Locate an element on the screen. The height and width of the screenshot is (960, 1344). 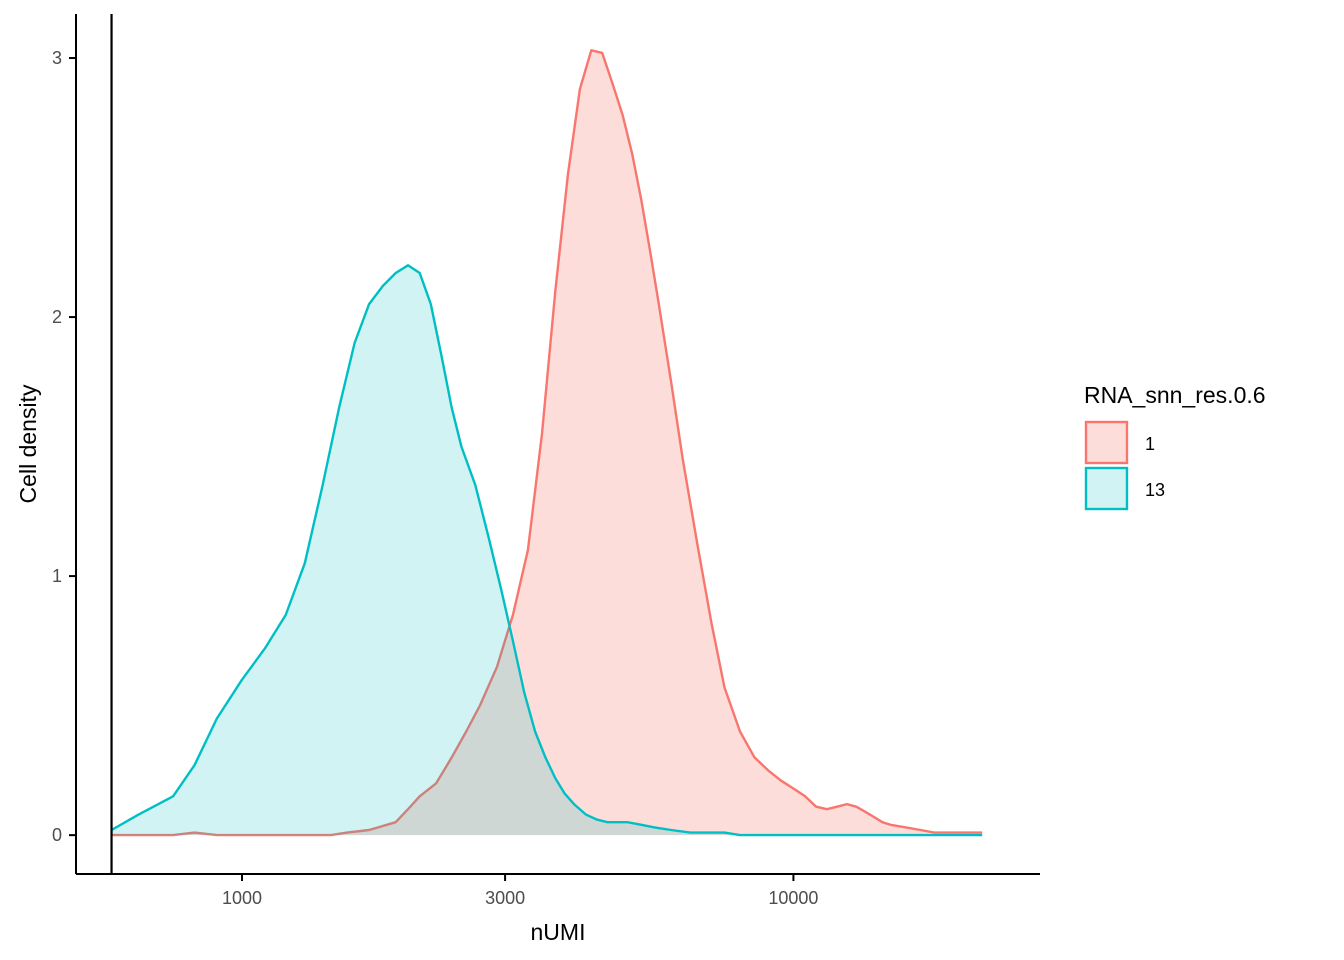
x-tick-label: 1000 is located at coordinates (242, 898).